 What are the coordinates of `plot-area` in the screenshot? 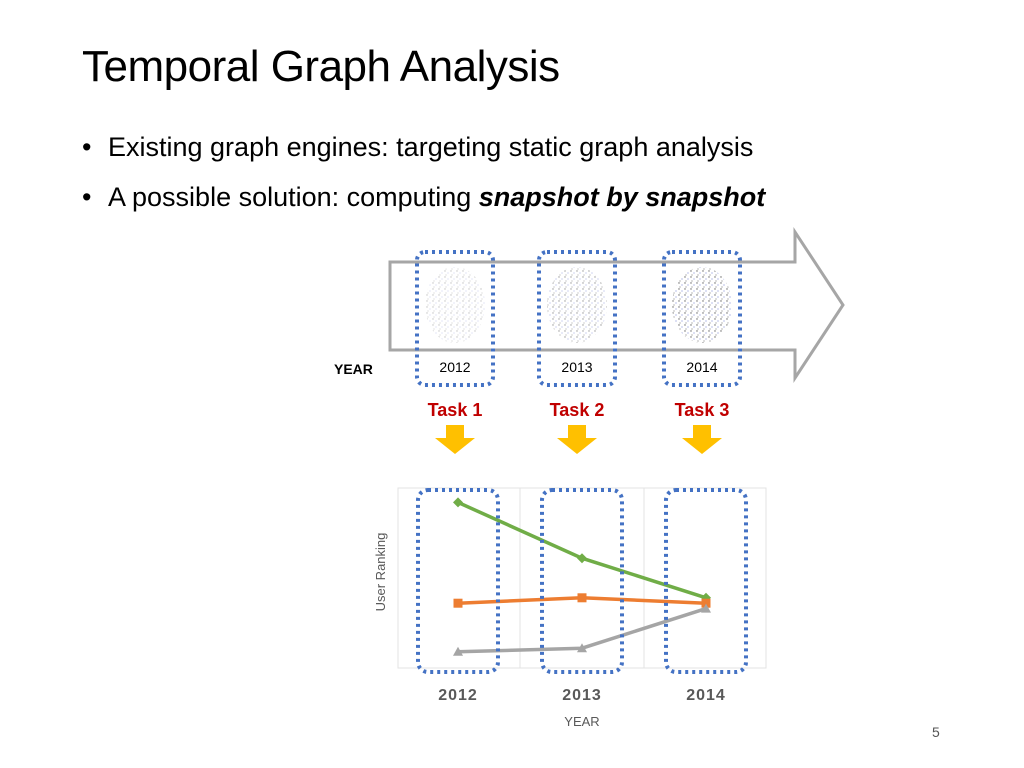 It's located at (582, 578).